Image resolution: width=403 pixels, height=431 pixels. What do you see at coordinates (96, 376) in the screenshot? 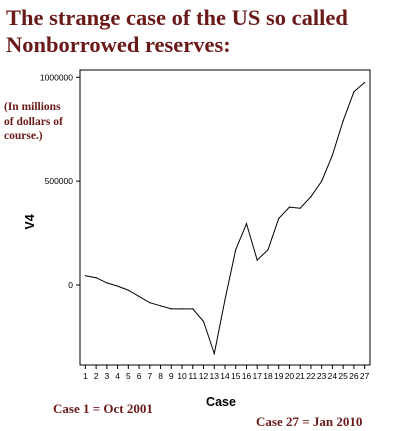
I see `x-tick-label-2: 2` at bounding box center [96, 376].